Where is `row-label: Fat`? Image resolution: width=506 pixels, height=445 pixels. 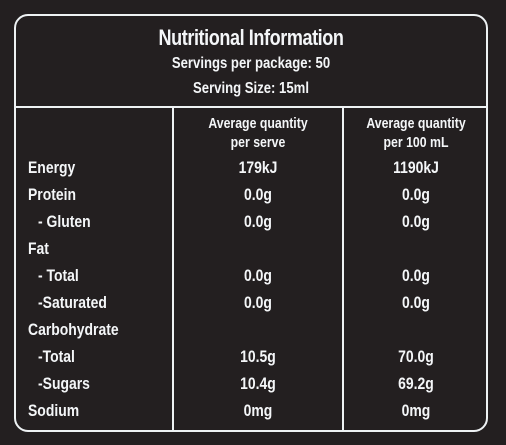 row-label: Fat is located at coordinates (38, 248).